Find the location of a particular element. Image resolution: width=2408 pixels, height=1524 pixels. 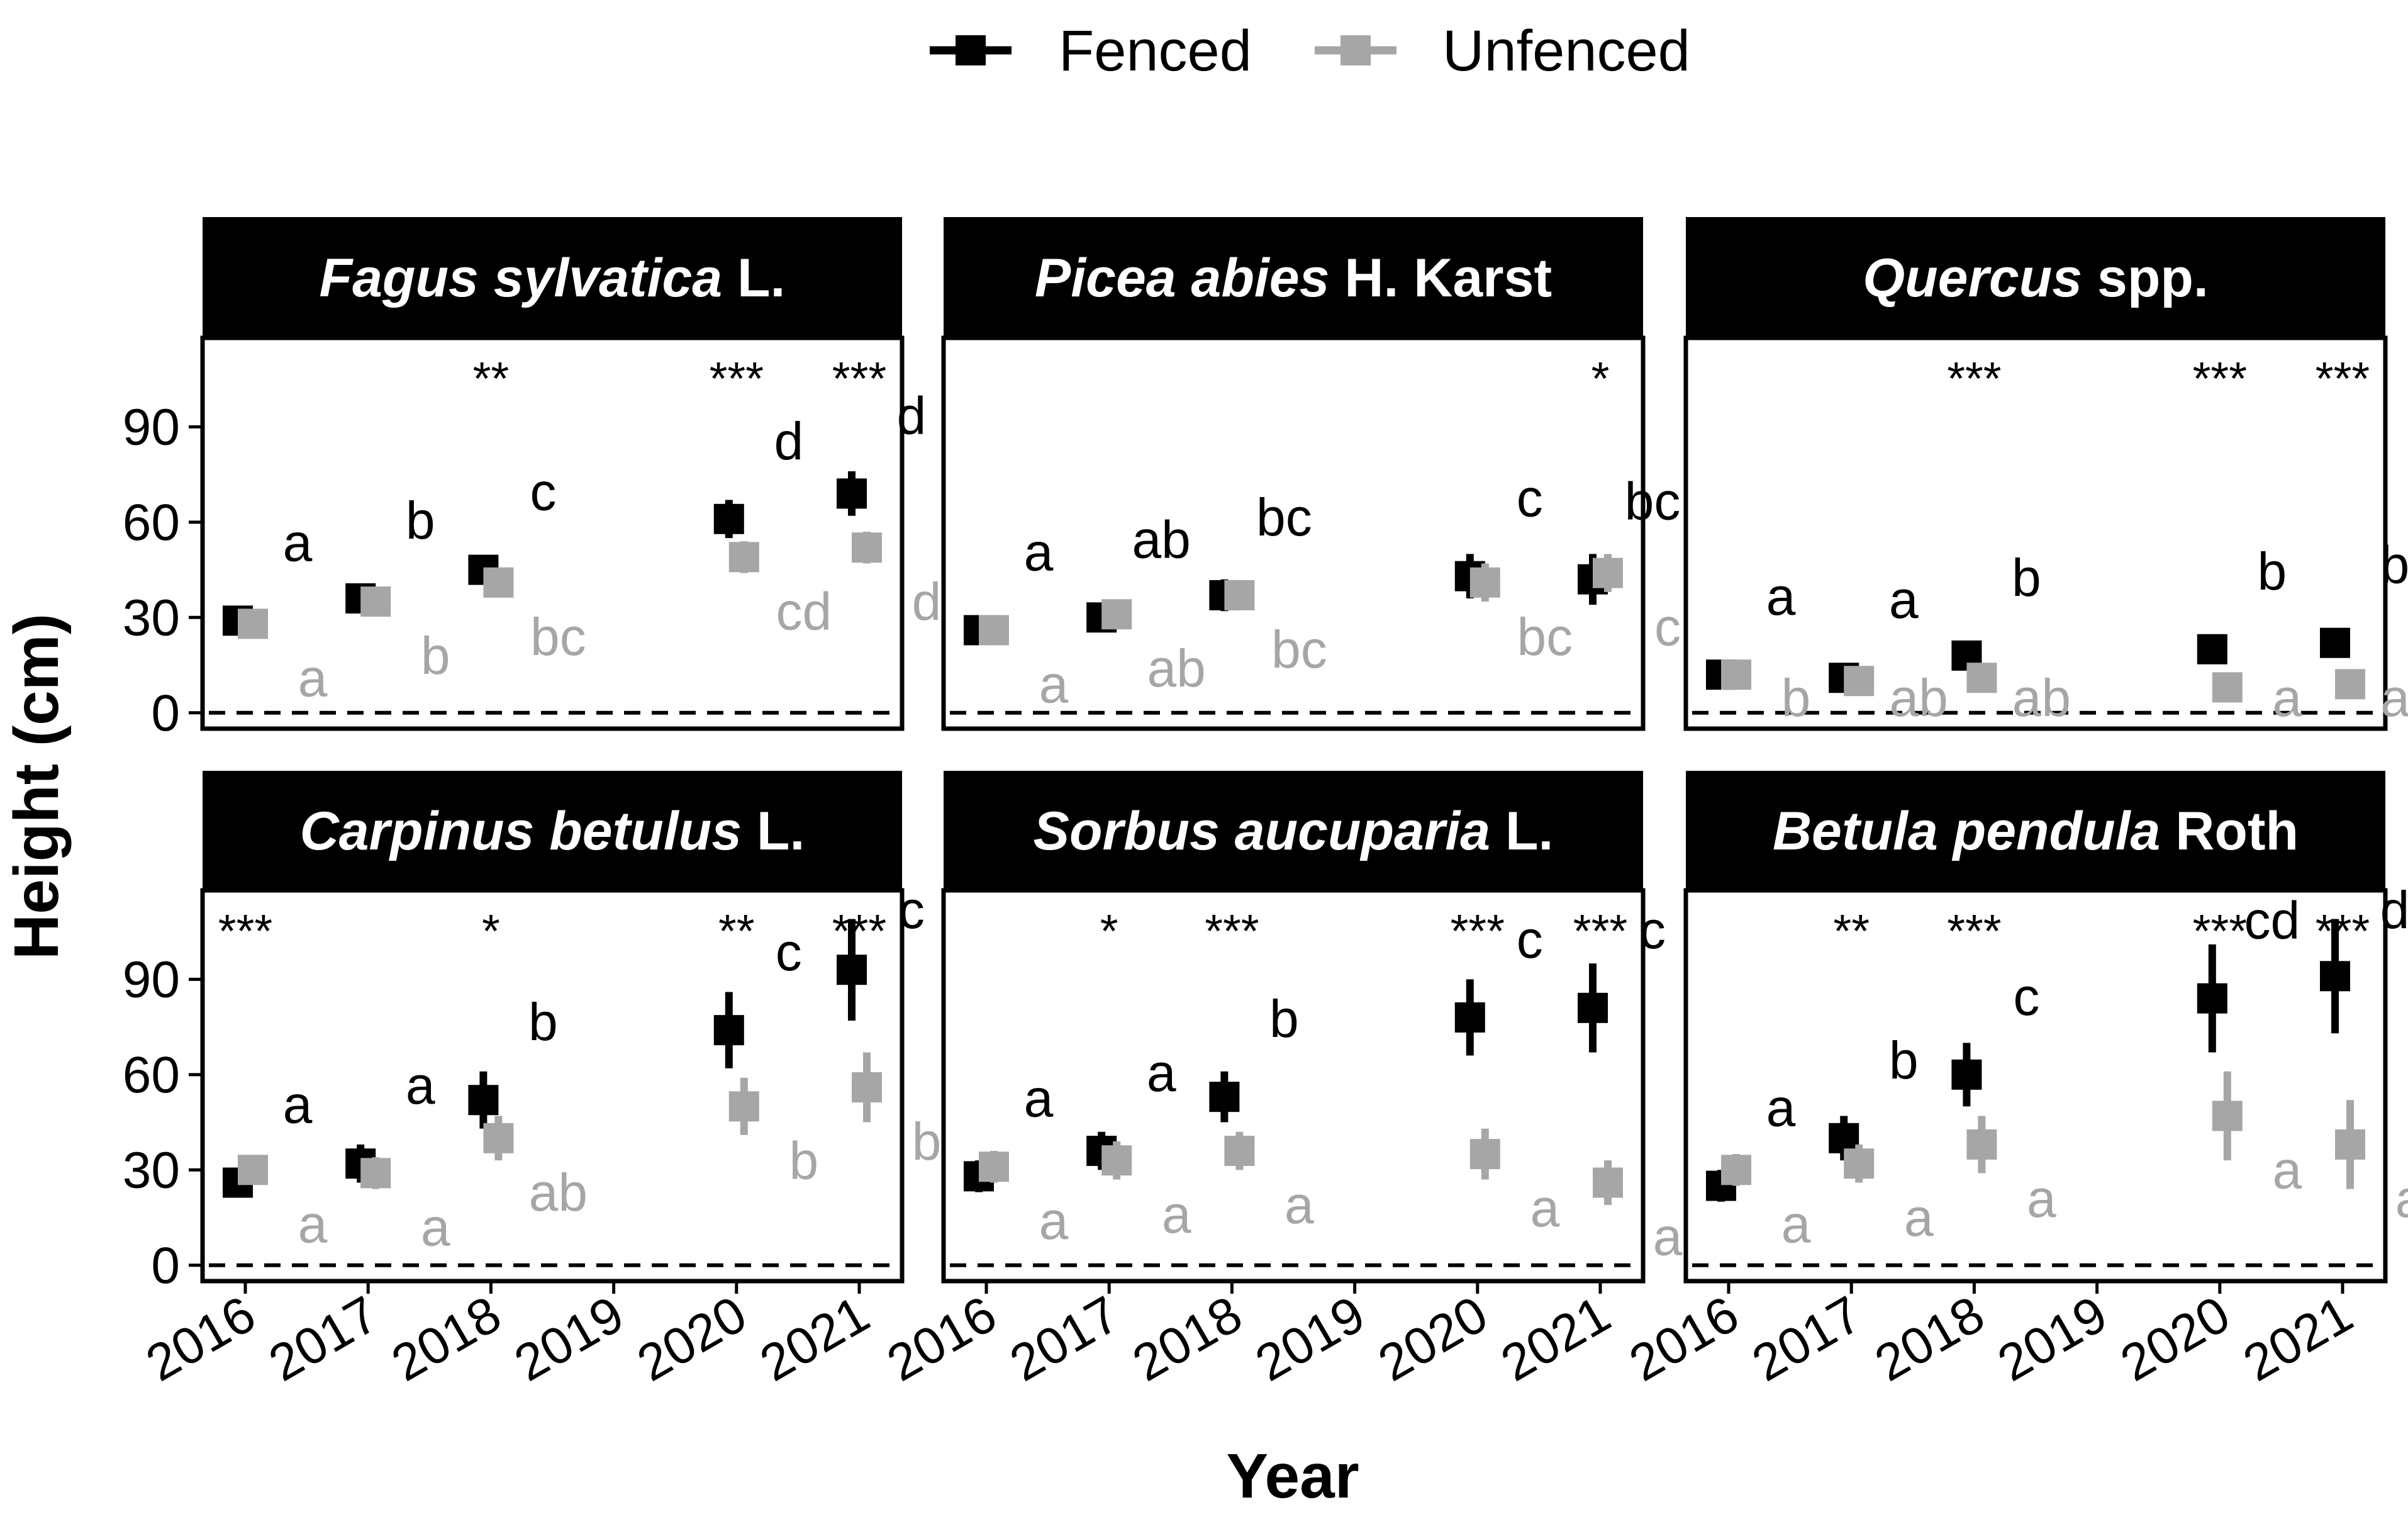

x-tick-label: 2017 is located at coordinates (323, 1339).